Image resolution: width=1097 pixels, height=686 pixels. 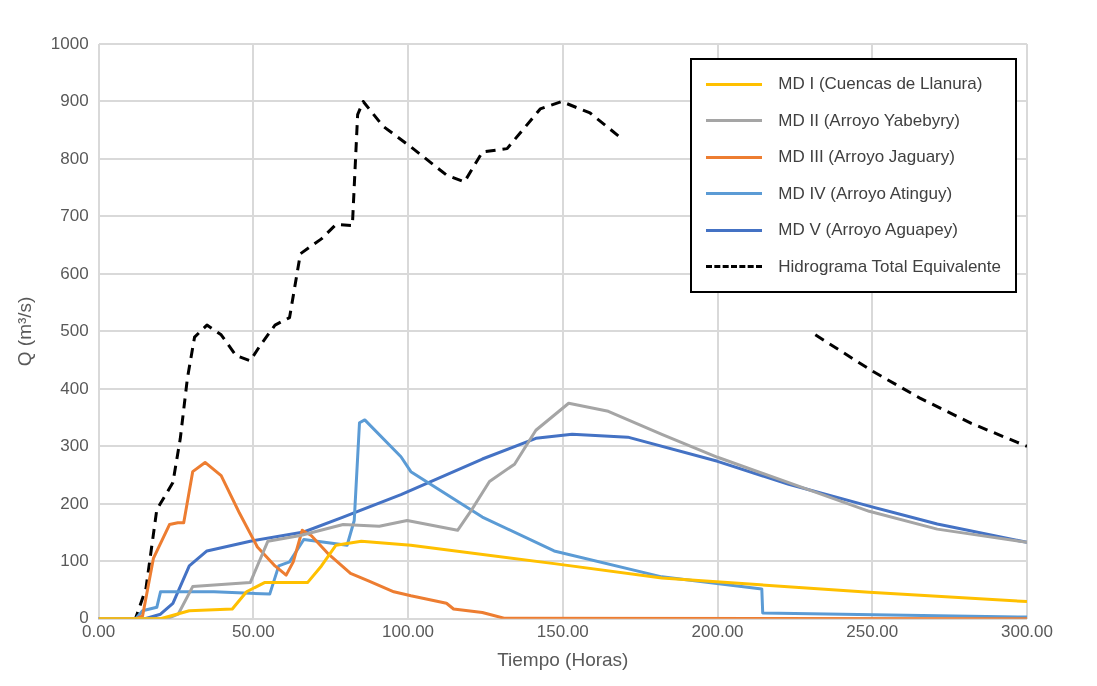 What do you see at coordinates (69, 43) in the screenshot?
I see `y-tick-label: 1000` at bounding box center [69, 43].